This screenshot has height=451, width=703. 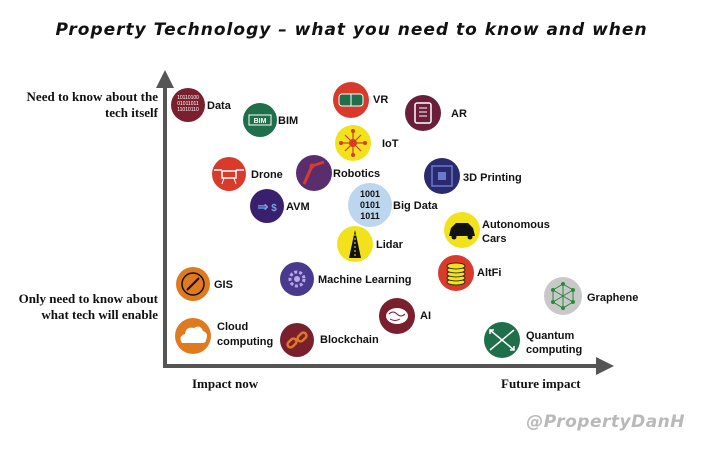 What do you see at coordinates (541, 383) in the screenshot?
I see `x-axis-right-label: Future impact` at bounding box center [541, 383].